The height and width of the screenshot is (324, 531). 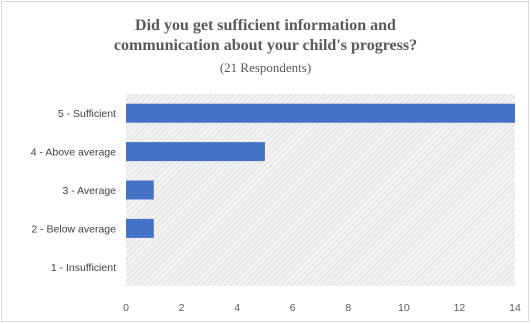 What do you see at coordinates (265, 25) in the screenshot?
I see `chart-title-line-1: Did you get sufficient information and` at bounding box center [265, 25].